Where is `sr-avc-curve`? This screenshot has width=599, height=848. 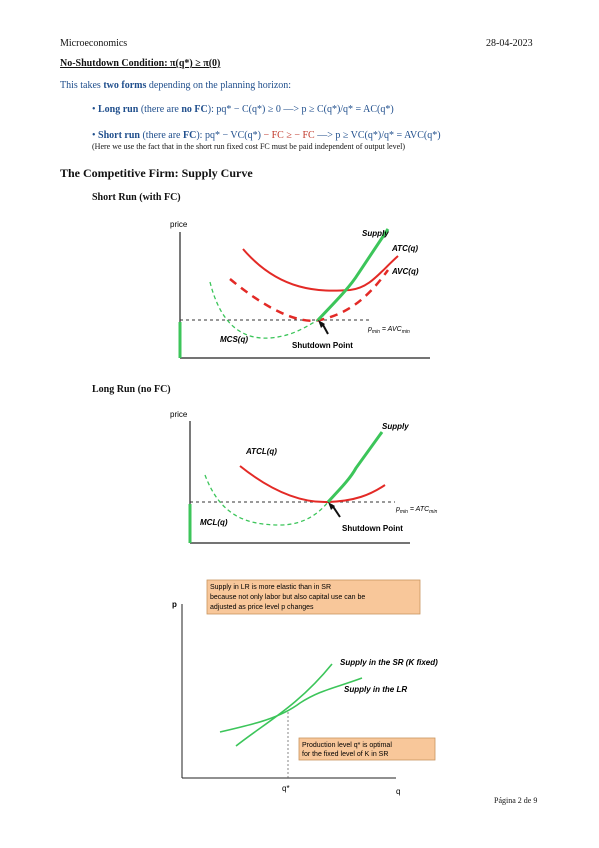
sr-avc-curve is located at coordinates (309, 295).